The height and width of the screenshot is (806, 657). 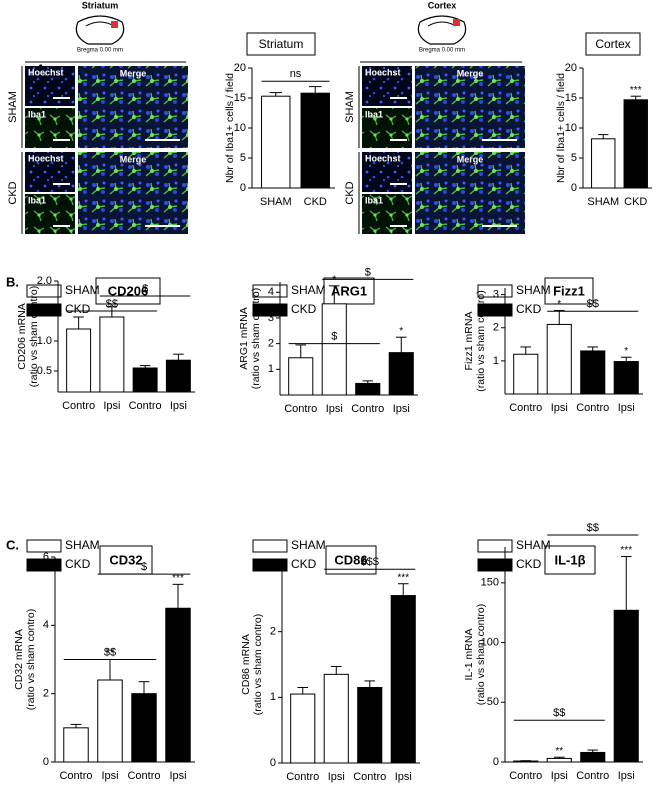 What do you see at coordinates (442, 51) in the screenshot?
I see `bregma-label: Bregma 0.00 mm` at bounding box center [442, 51].